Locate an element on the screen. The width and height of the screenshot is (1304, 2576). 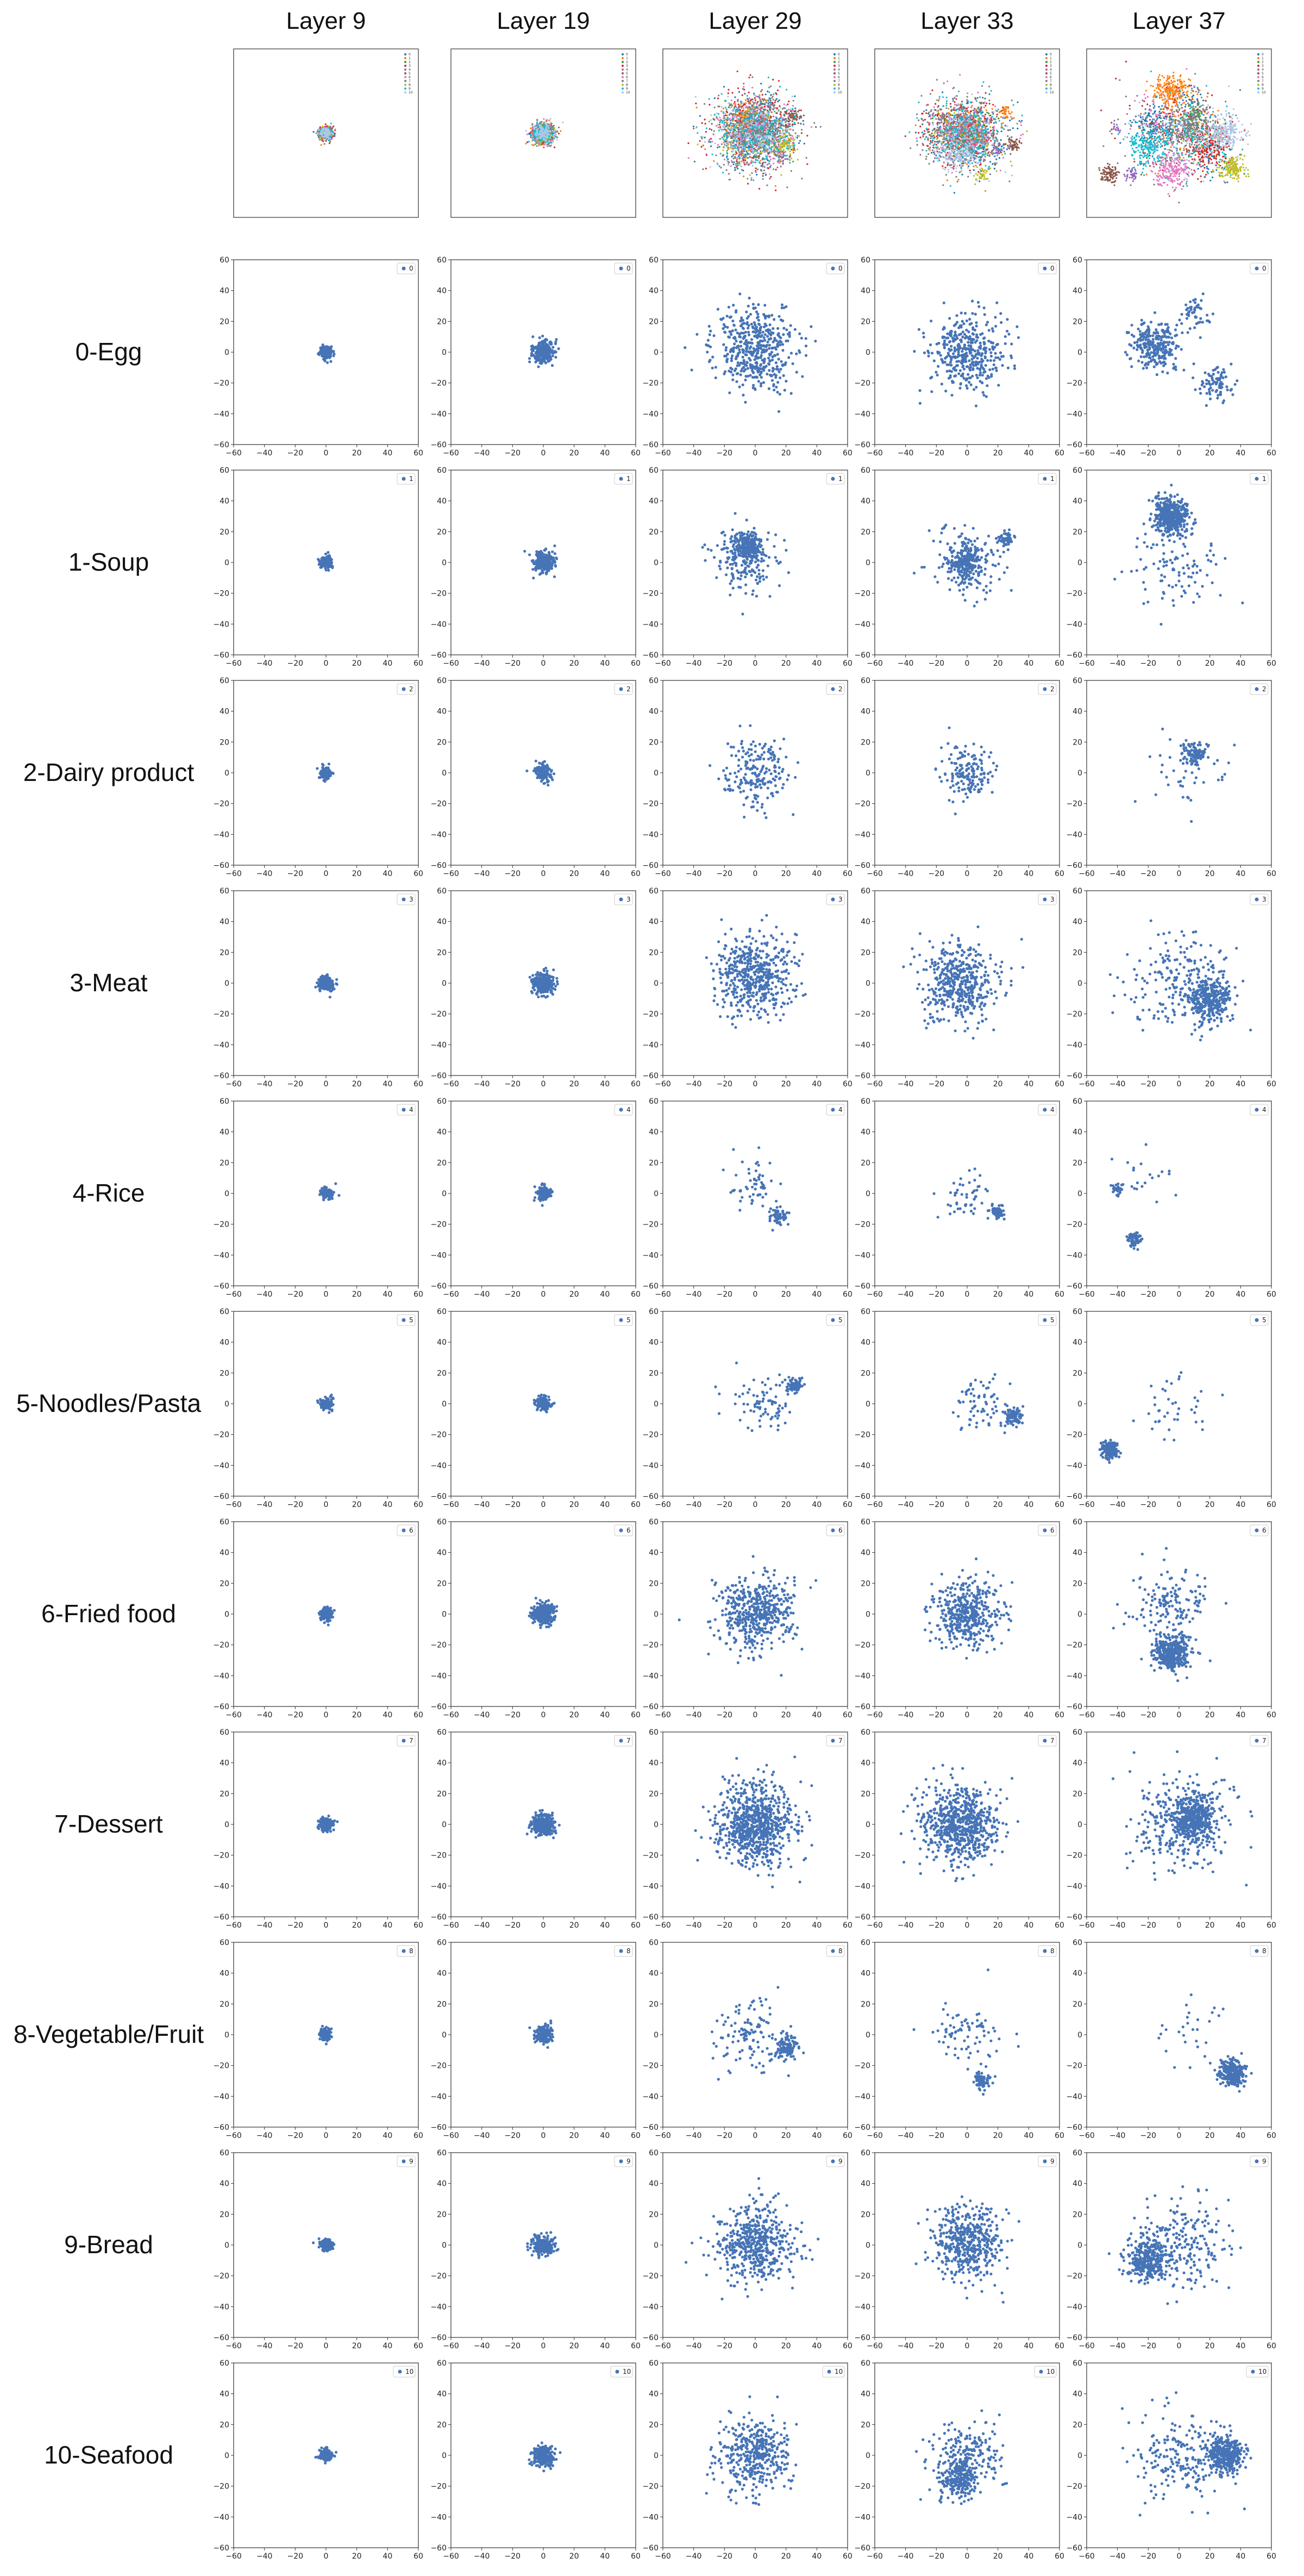
legend-label: 2 is located at coordinates (839, 62).